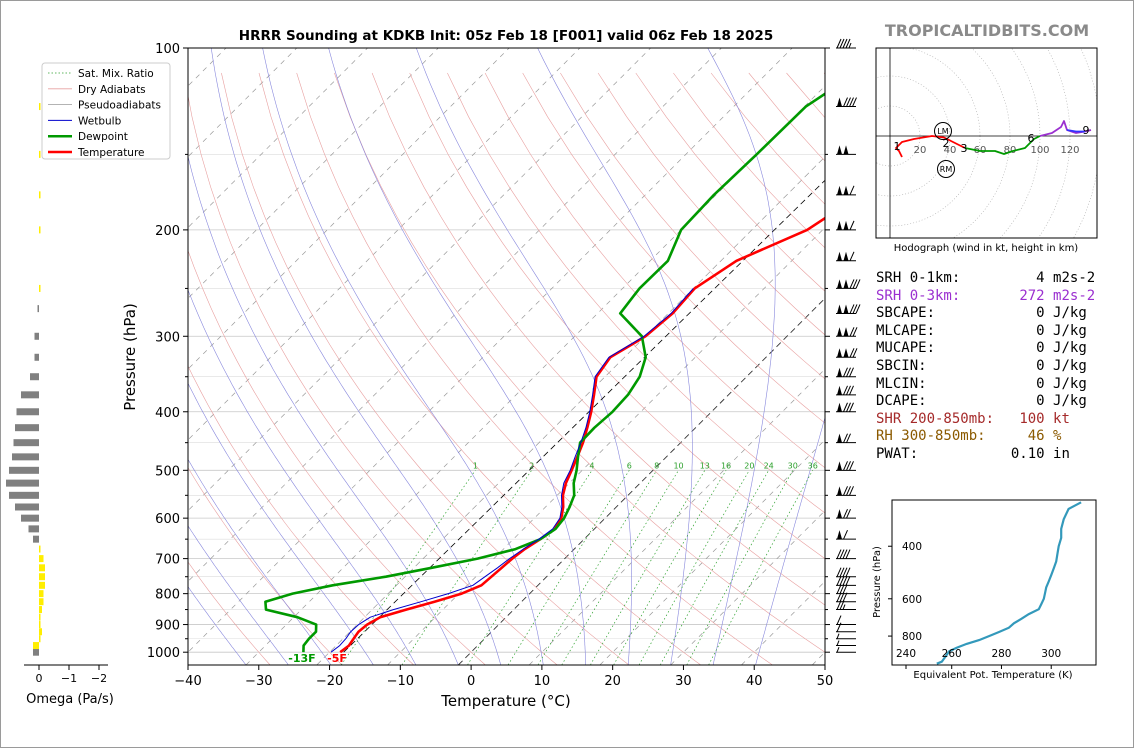 The height and width of the screenshot is (748, 1134). I want to click on storm-motion-marker, so click(946, 169).